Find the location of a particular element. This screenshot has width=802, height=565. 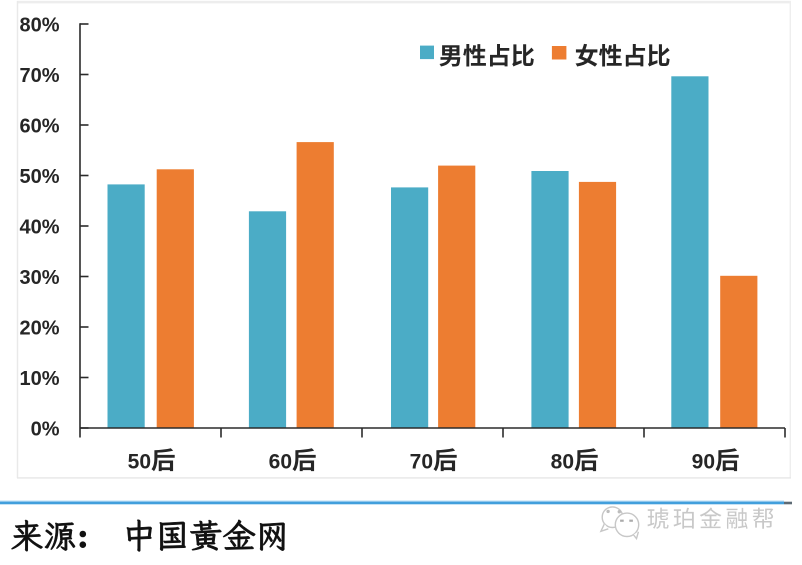

svg-text: 90 is located at coordinates (703, 462).